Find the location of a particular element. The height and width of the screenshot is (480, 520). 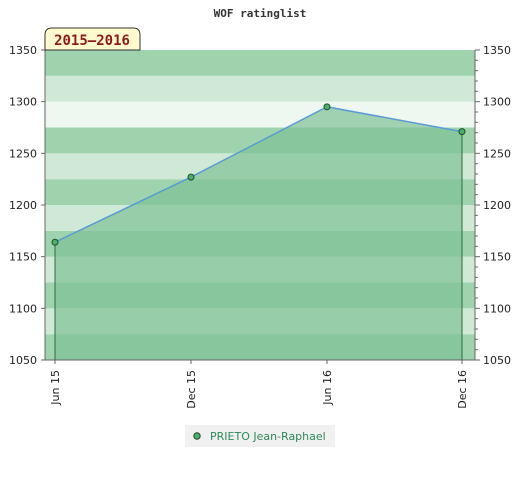

season-badge: 2015–2016 is located at coordinates (92, 39).